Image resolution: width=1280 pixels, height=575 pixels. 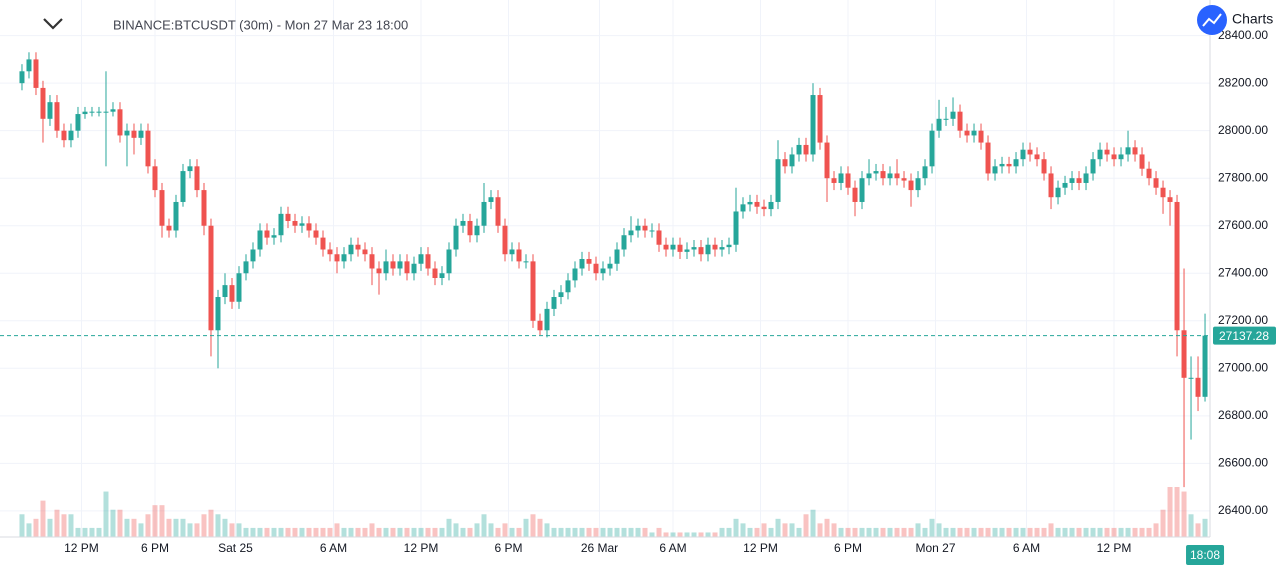 What do you see at coordinates (53, 24) in the screenshot?
I see `collapse-chevron` at bounding box center [53, 24].